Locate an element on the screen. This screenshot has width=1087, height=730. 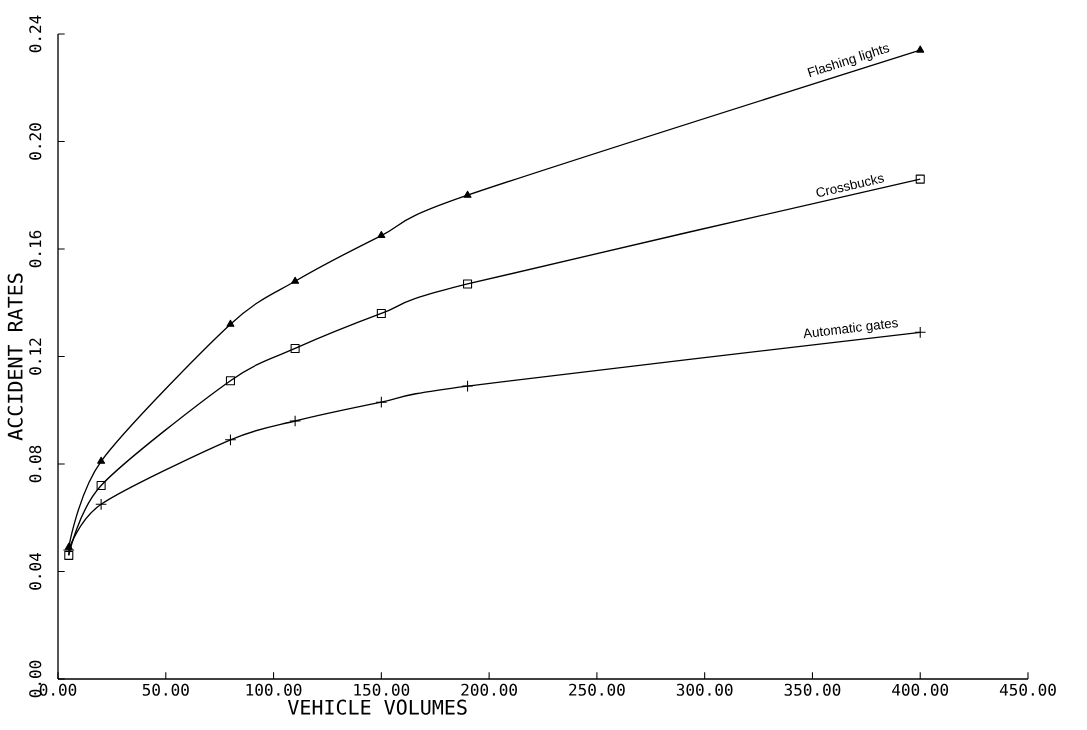
text: Crossbucks is located at coordinates (850, 186).